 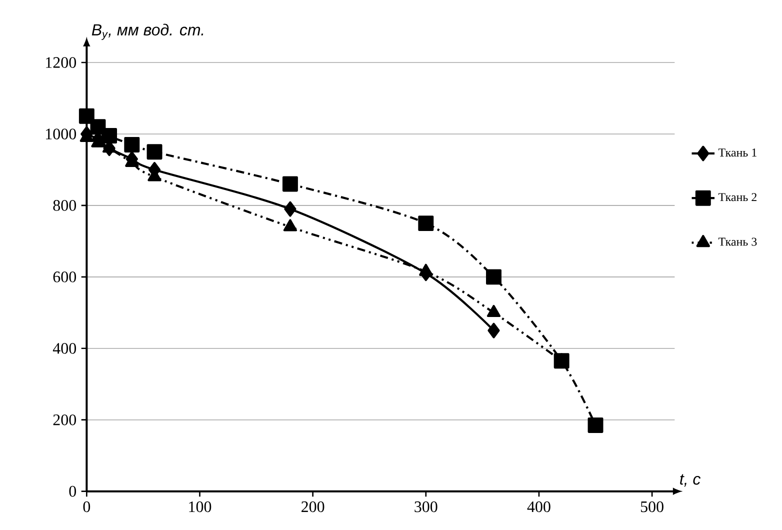 I want to click on x-tick-label: 500, so click(x=652, y=506).